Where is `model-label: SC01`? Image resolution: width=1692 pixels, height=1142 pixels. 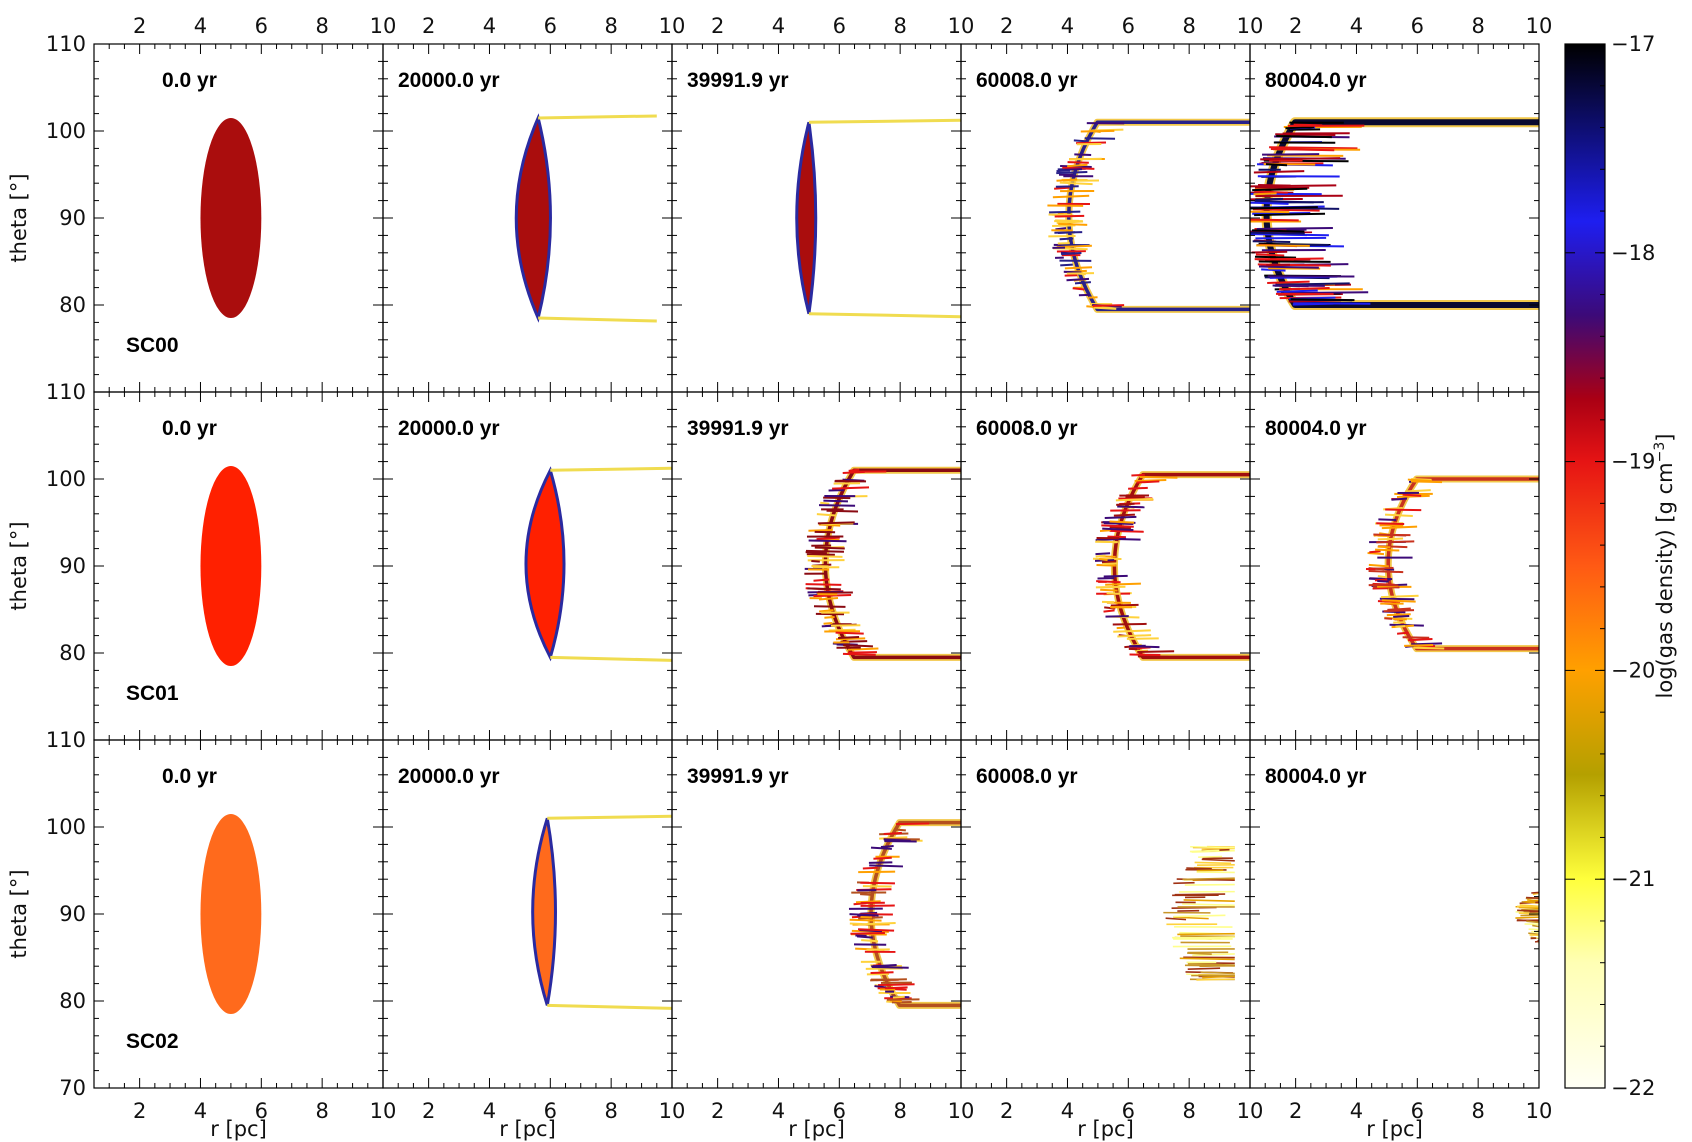 model-label: SC01 is located at coordinates (152, 693).